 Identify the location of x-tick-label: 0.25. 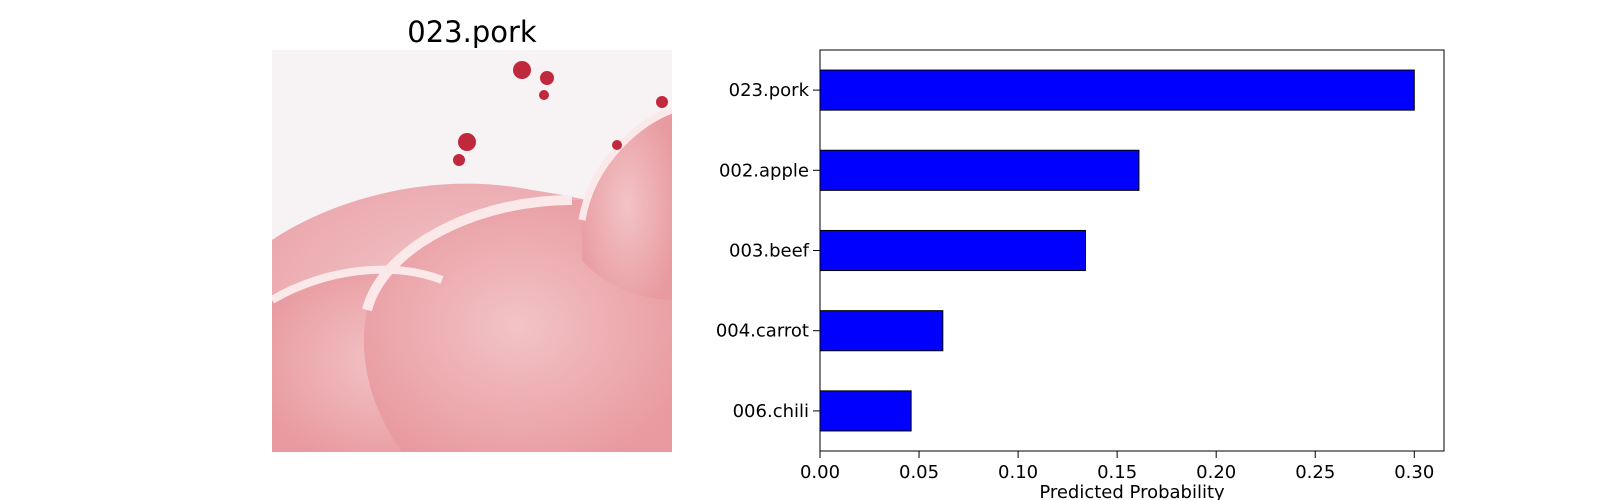
(1315, 472).